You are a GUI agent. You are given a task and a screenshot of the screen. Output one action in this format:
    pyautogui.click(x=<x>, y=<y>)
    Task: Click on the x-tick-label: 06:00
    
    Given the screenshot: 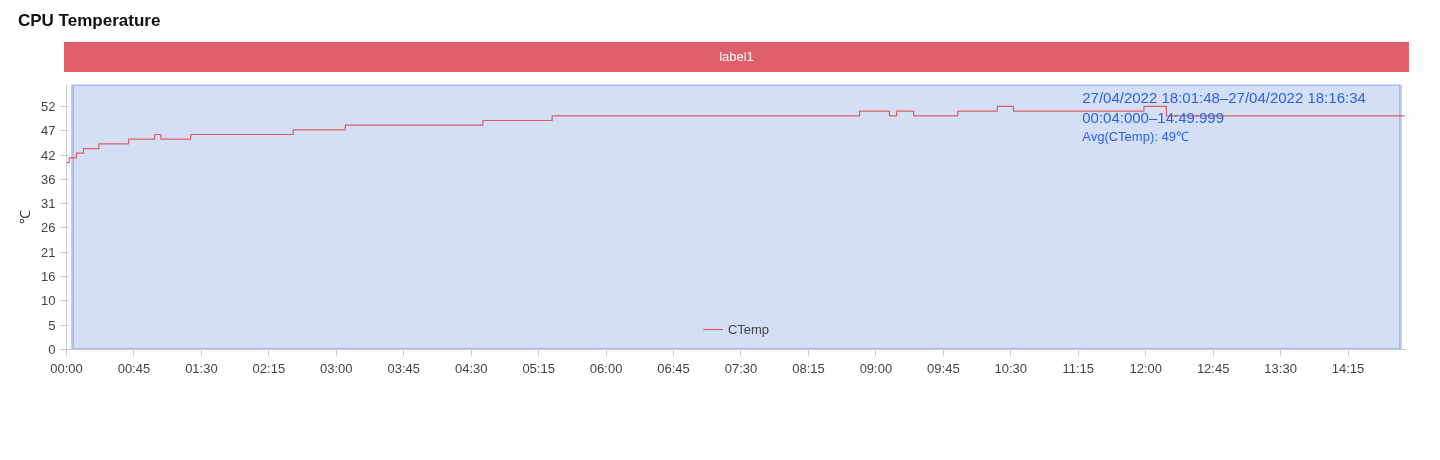 What is the action you would take?
    pyautogui.click(x=606, y=368)
    